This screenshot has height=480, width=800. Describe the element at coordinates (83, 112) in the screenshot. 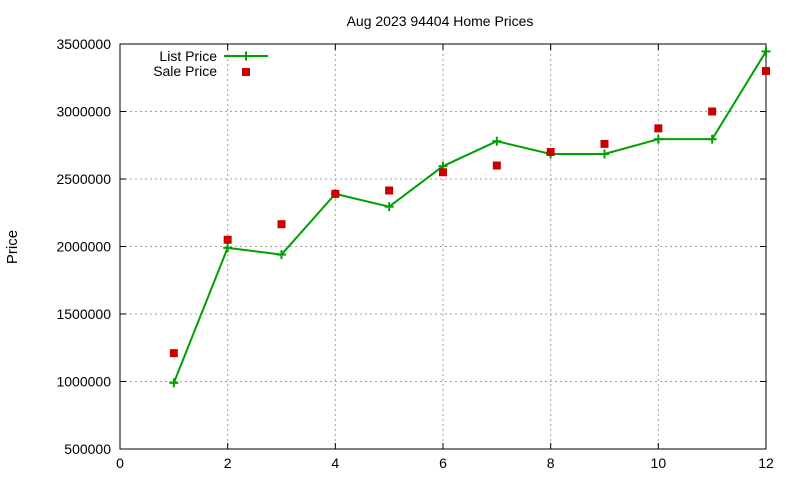

I see `y-tick-label: 3000000` at that location.